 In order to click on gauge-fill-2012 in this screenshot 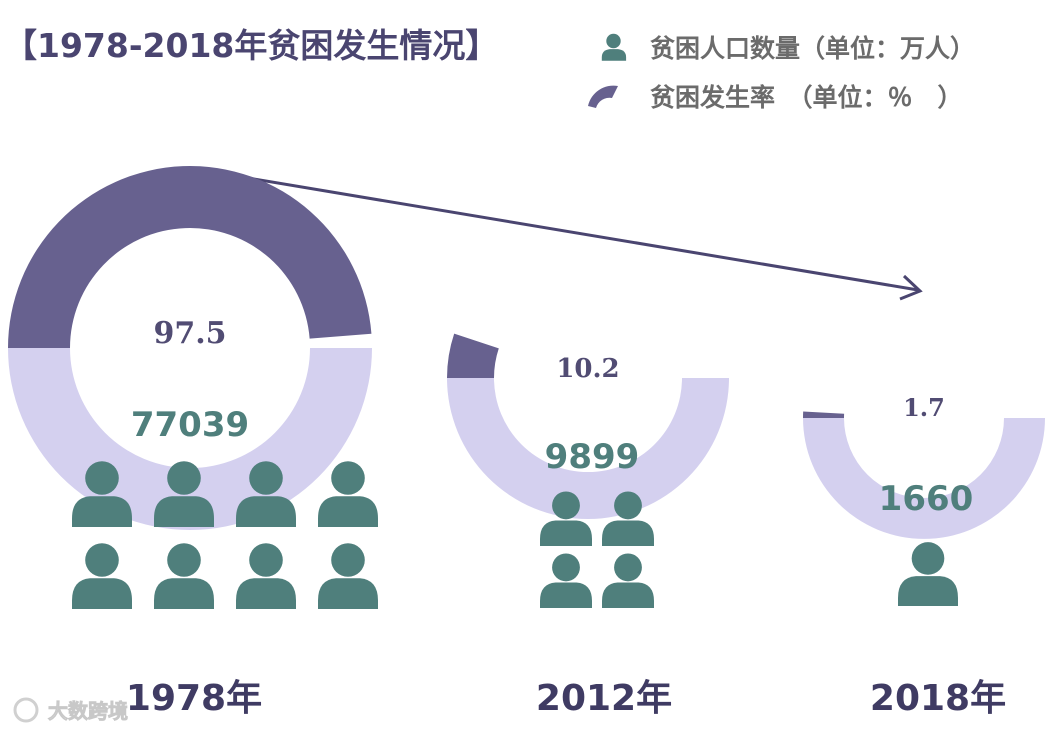, I will do `click(473, 355)`.